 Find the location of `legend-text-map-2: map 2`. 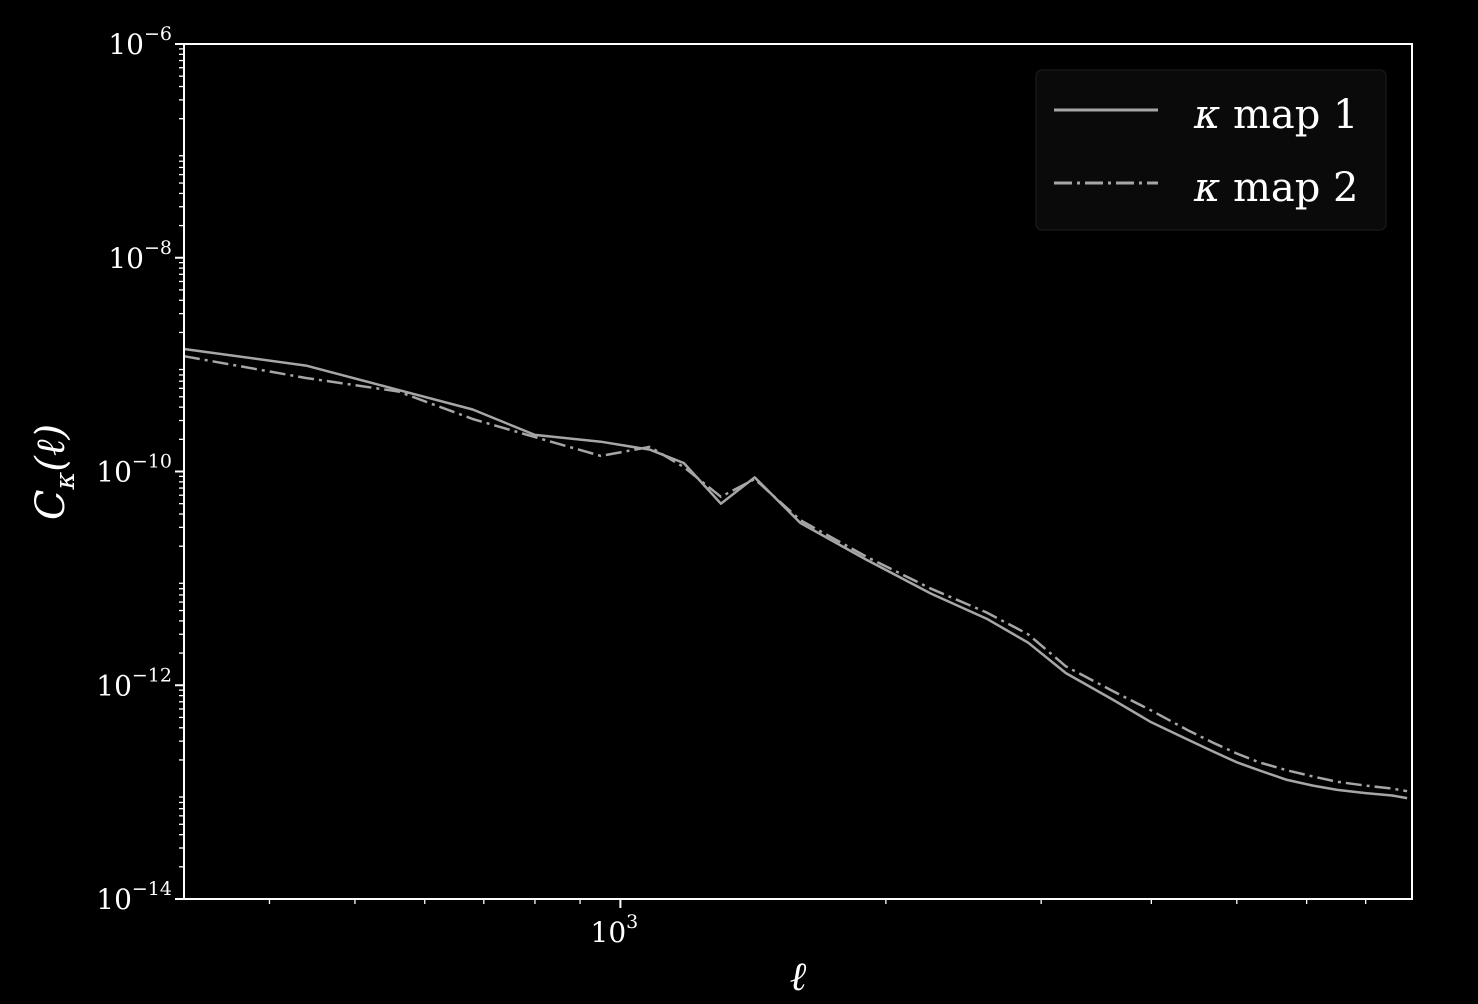

legend-text-map-2: map 2 is located at coordinates (1289, 188).